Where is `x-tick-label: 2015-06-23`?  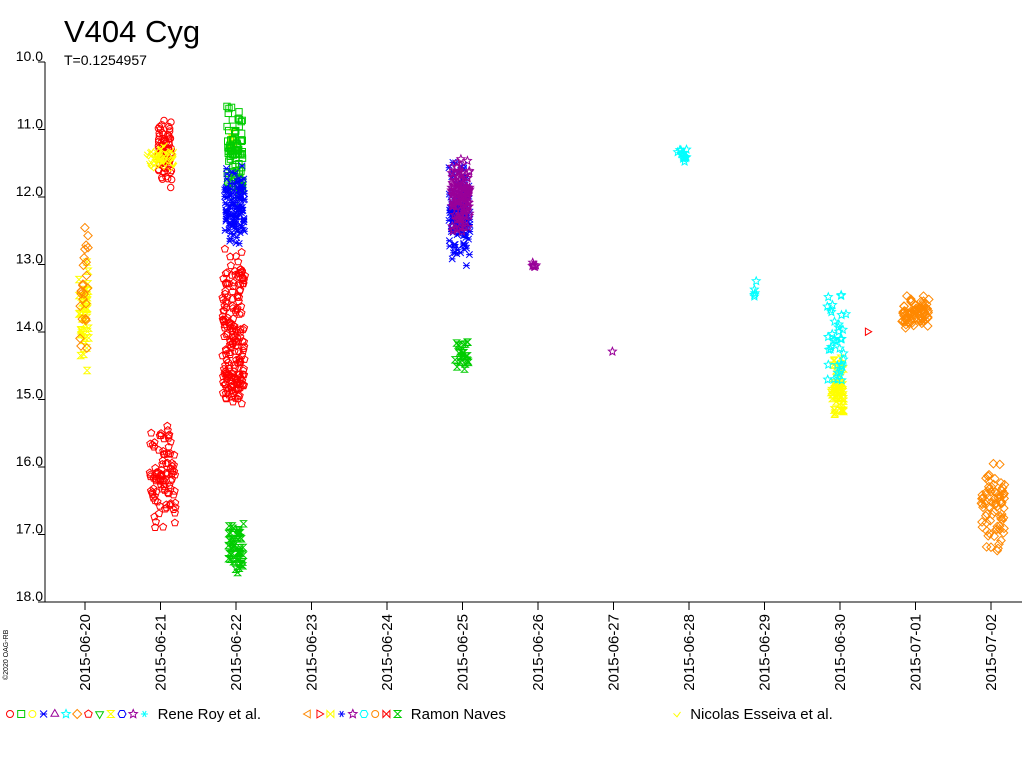
x-tick-label: 2015-06-23 is located at coordinates (312, 652).